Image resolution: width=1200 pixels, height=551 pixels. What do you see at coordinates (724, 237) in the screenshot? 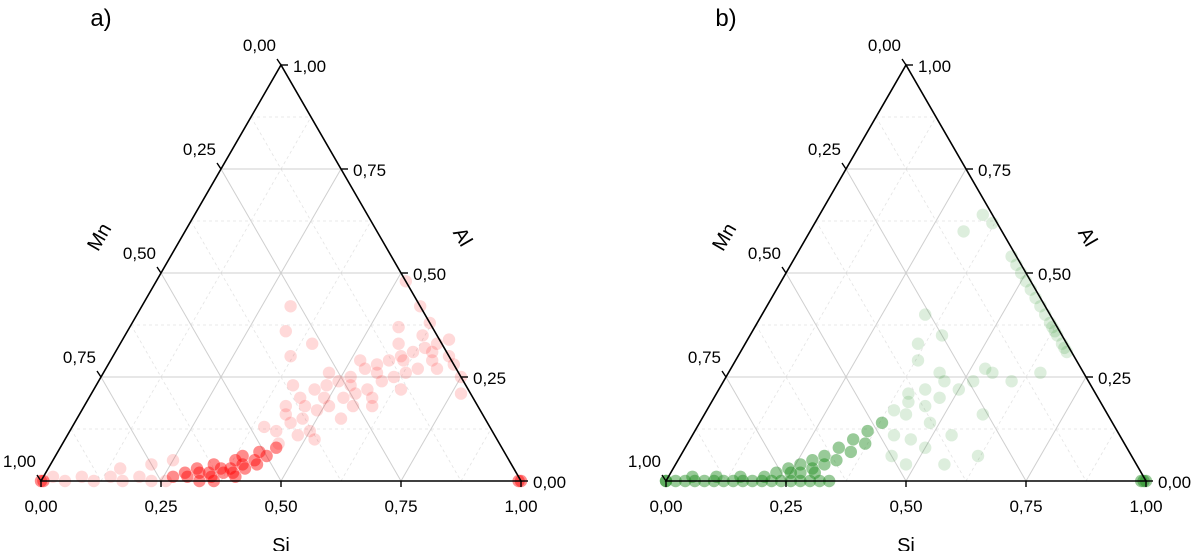
I see `mn-axis-title: Mn` at bounding box center [724, 237].